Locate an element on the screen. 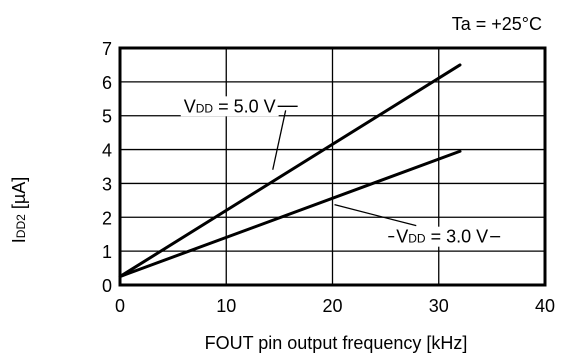 This screenshot has height=356, width=566. x-tick-label: 30 is located at coordinates (439, 306).